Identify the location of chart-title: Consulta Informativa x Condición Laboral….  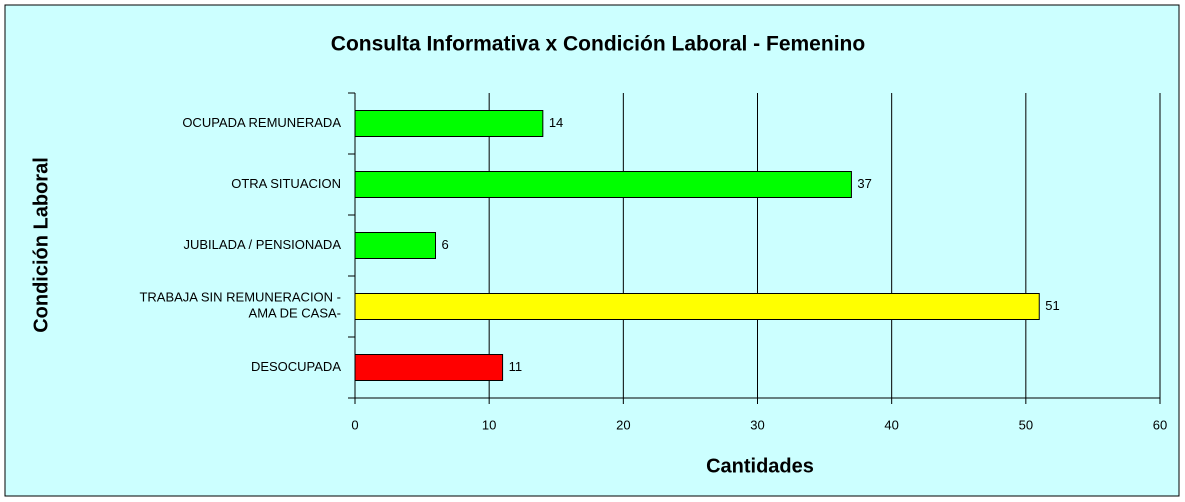
(598, 44).